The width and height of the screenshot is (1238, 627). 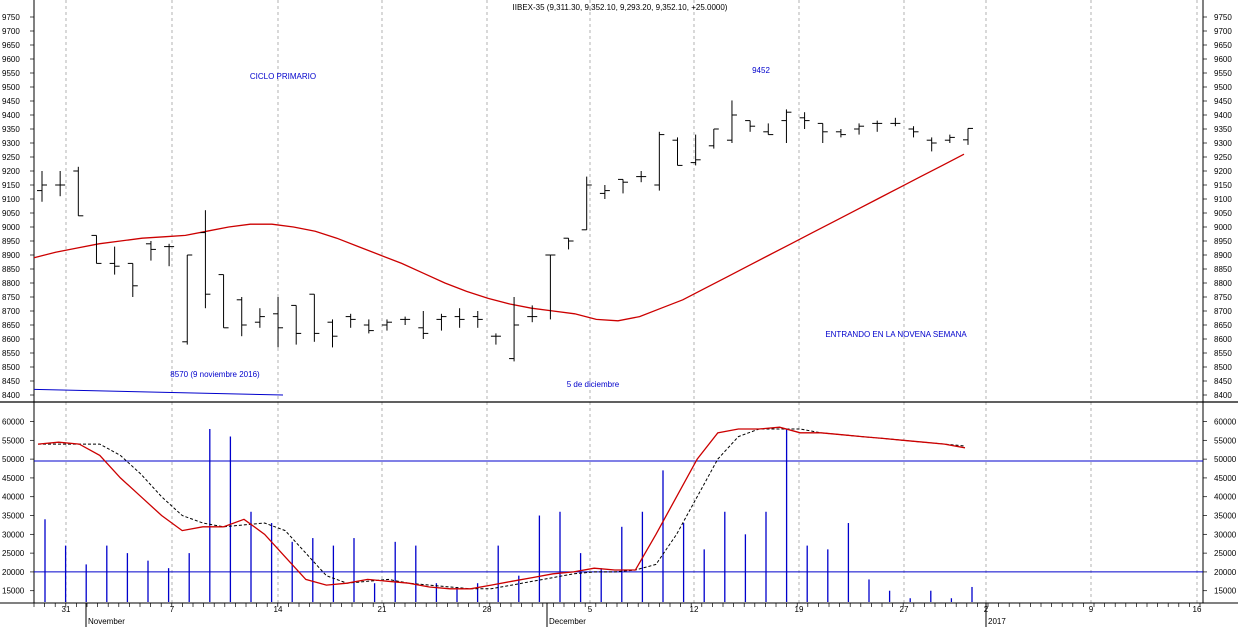 What do you see at coordinates (1225, 572) in the screenshot?
I see `volume-tick-label-right: 20000` at bounding box center [1225, 572].